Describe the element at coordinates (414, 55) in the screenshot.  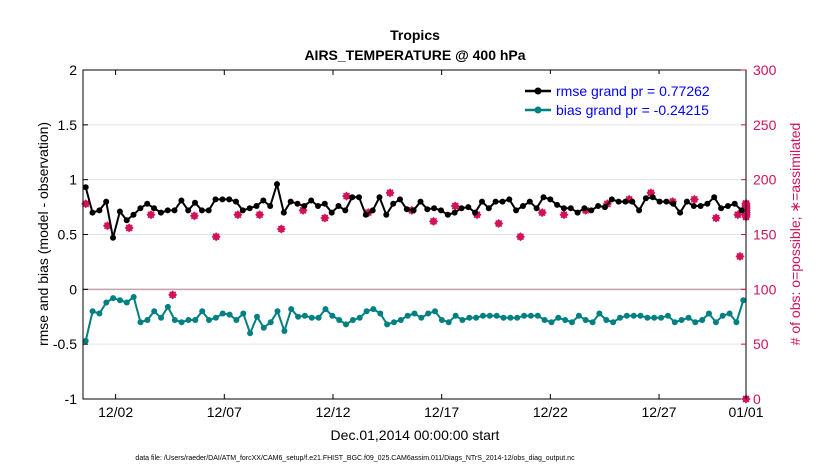
I see `chart-subtitle: AIRS_TEMPERATURE @ 400 hPa` at that location.